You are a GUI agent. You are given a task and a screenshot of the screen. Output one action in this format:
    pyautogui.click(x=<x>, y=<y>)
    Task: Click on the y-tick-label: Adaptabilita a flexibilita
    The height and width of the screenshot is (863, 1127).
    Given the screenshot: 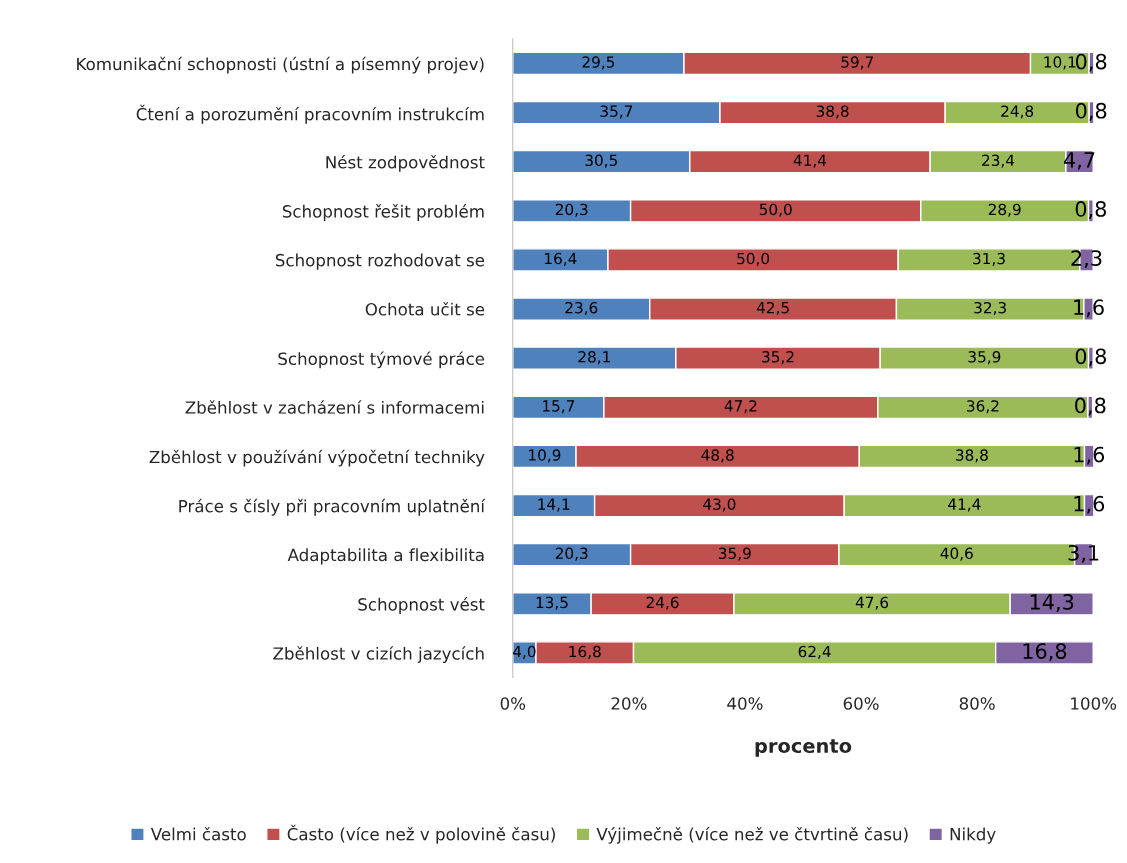 What is the action you would take?
    pyautogui.click(x=385, y=556)
    